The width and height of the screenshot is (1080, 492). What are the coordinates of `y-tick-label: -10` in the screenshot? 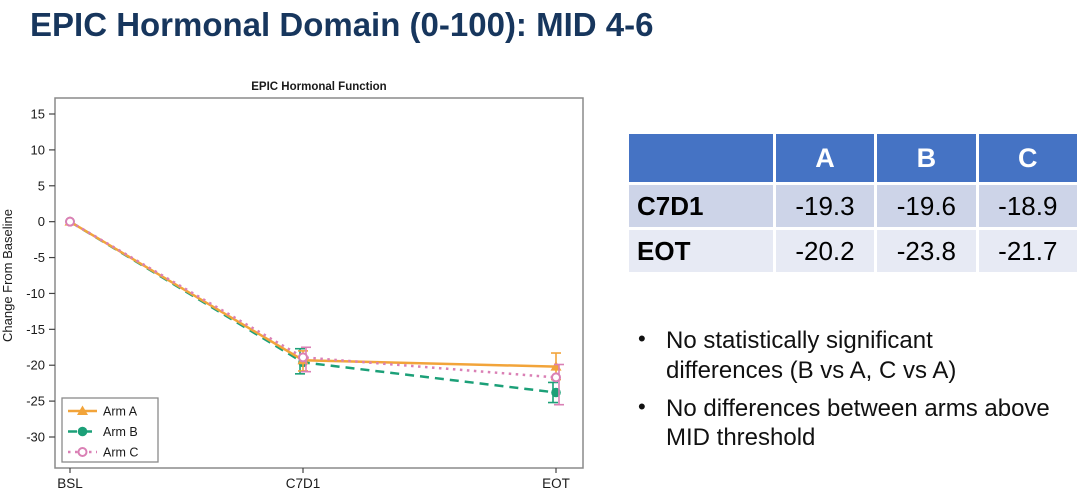 It's located at (35, 293).